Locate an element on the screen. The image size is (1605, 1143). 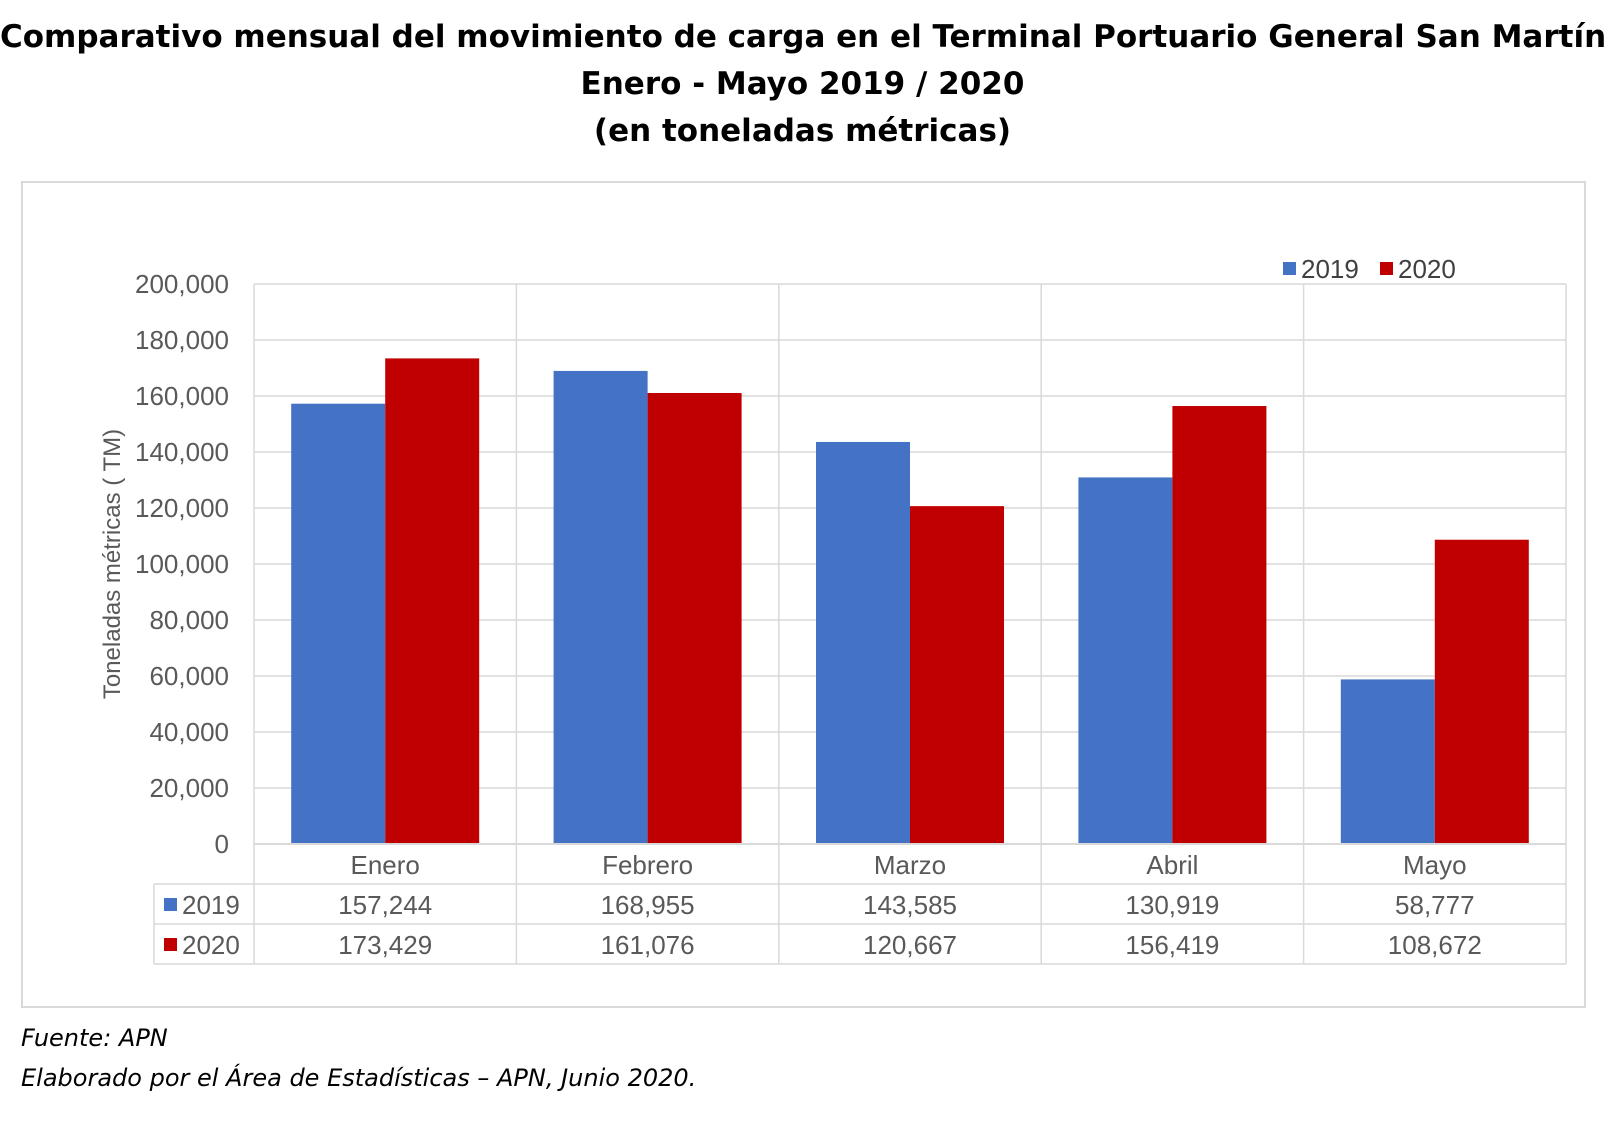
bar-2020-marzo is located at coordinates (957, 675).